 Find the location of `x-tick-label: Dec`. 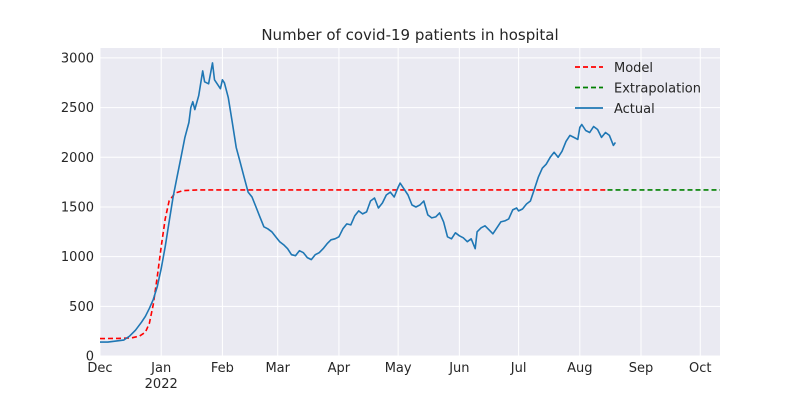

x-tick-label: Dec is located at coordinates (99, 368).